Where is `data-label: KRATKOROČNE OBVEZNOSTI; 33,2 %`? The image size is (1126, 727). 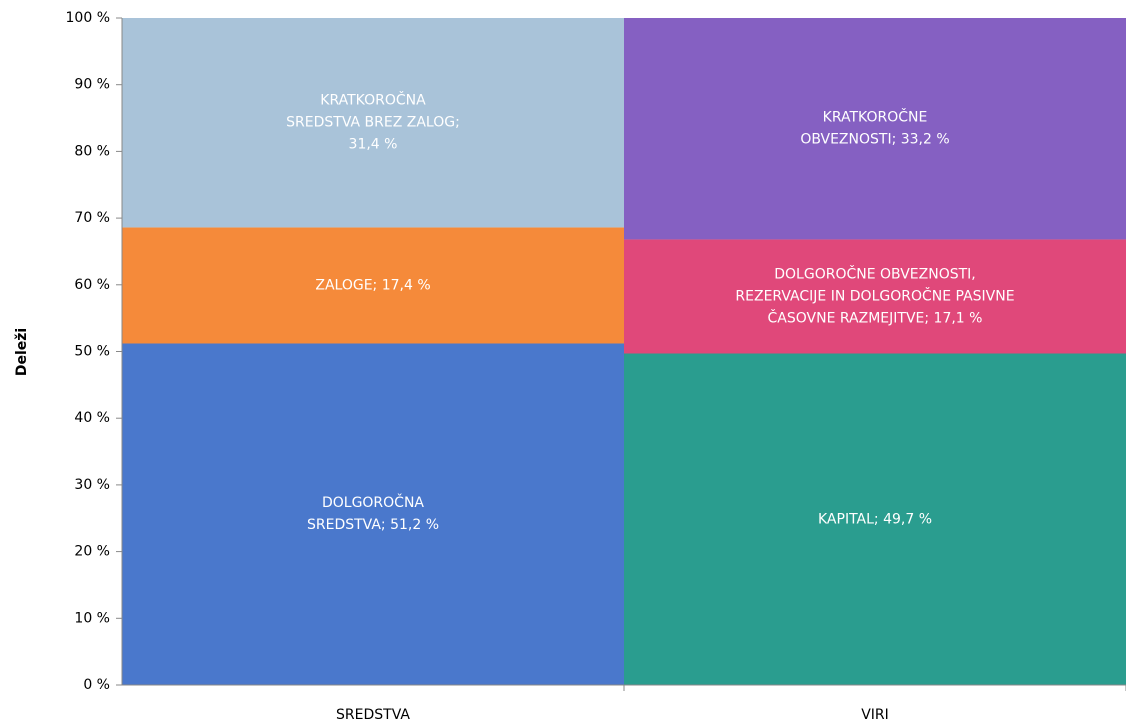
data-label: KRATKOROČNE OBVEZNOSTI; 33,2 % is located at coordinates (874, 128).